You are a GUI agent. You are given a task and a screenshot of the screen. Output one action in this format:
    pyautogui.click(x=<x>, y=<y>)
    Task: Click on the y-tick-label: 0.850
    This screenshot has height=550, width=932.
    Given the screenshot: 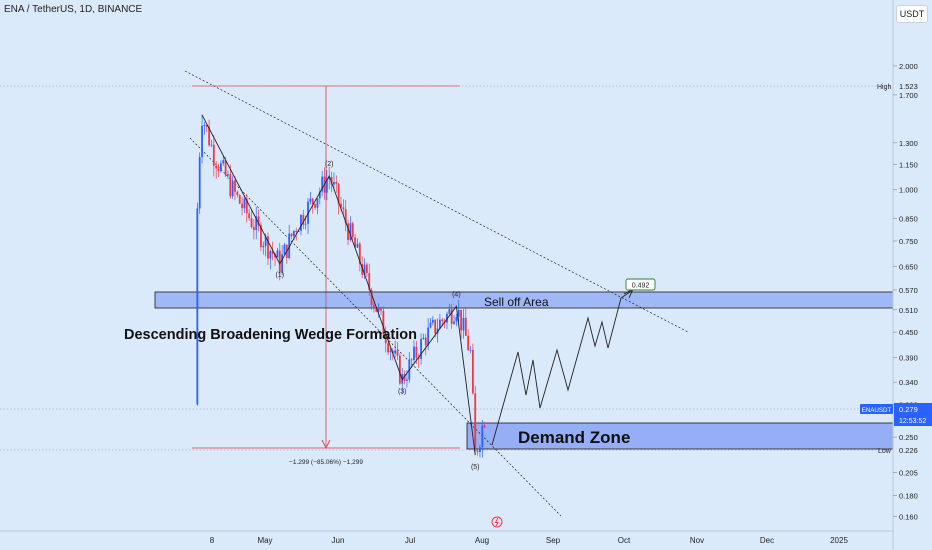 What is the action you would take?
    pyautogui.click(x=908, y=219)
    